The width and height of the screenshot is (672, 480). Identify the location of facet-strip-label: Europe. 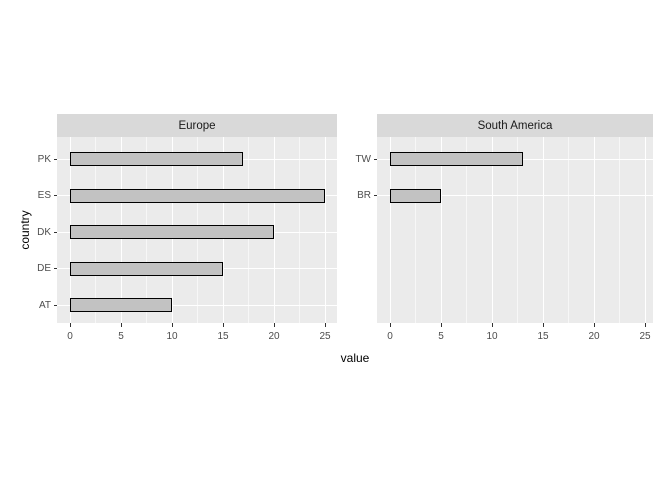
(197, 125).